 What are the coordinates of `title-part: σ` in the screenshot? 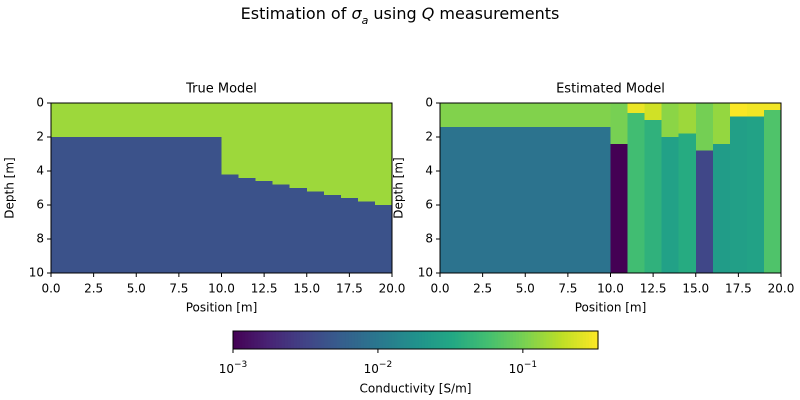 It's located at (356, 13).